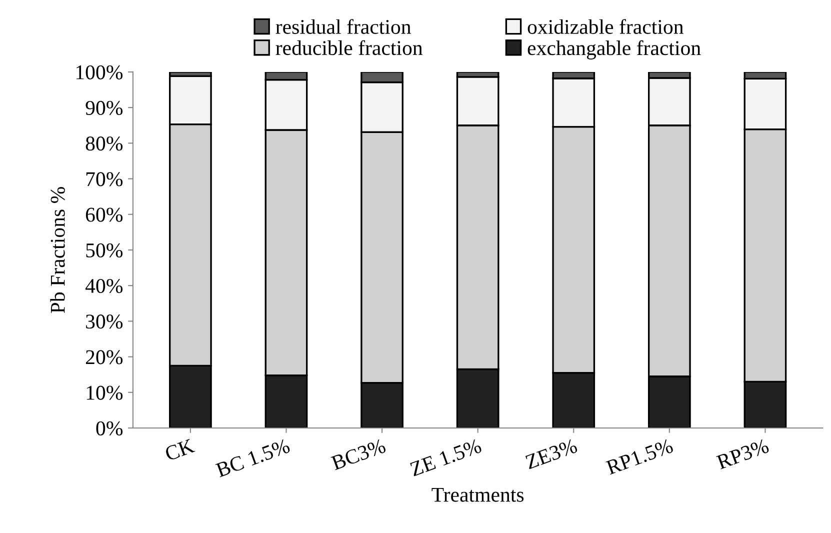 The height and width of the screenshot is (533, 831). What do you see at coordinates (614, 50) in the screenshot?
I see `legend-label: exchangable fraction` at bounding box center [614, 50].